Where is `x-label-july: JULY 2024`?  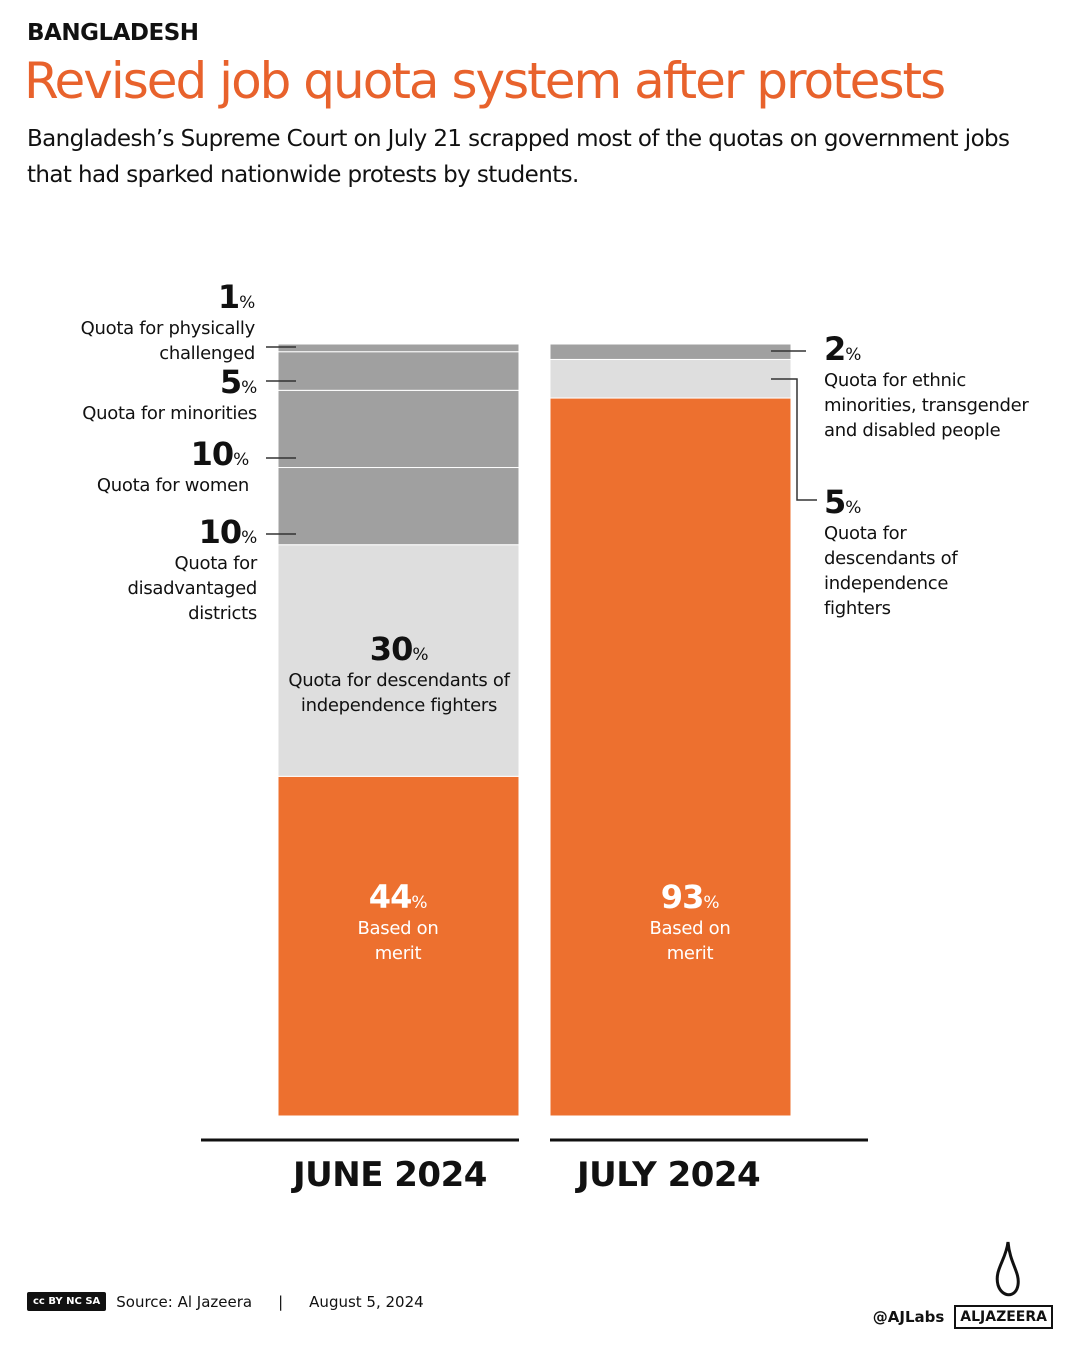 x-label-july: JULY 2024 is located at coordinates (669, 1175).